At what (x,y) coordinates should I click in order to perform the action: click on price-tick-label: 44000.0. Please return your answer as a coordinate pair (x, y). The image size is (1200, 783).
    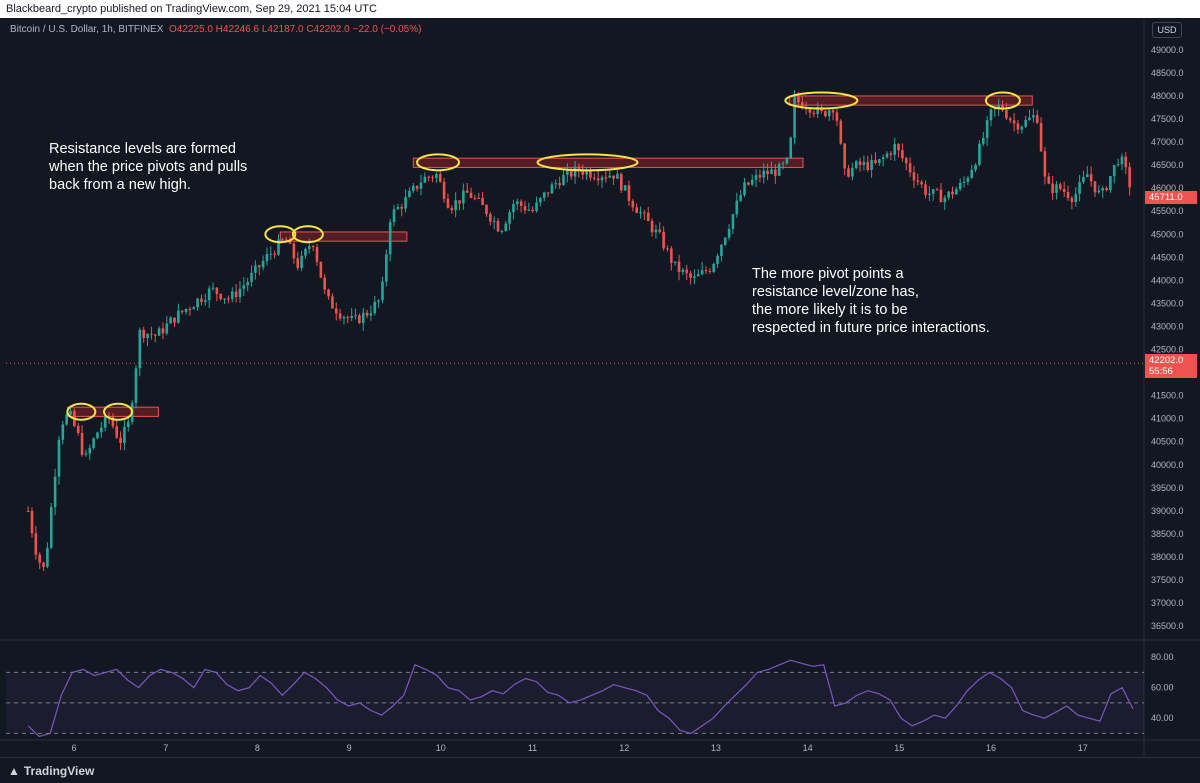
    Looking at the image, I should click on (1167, 280).